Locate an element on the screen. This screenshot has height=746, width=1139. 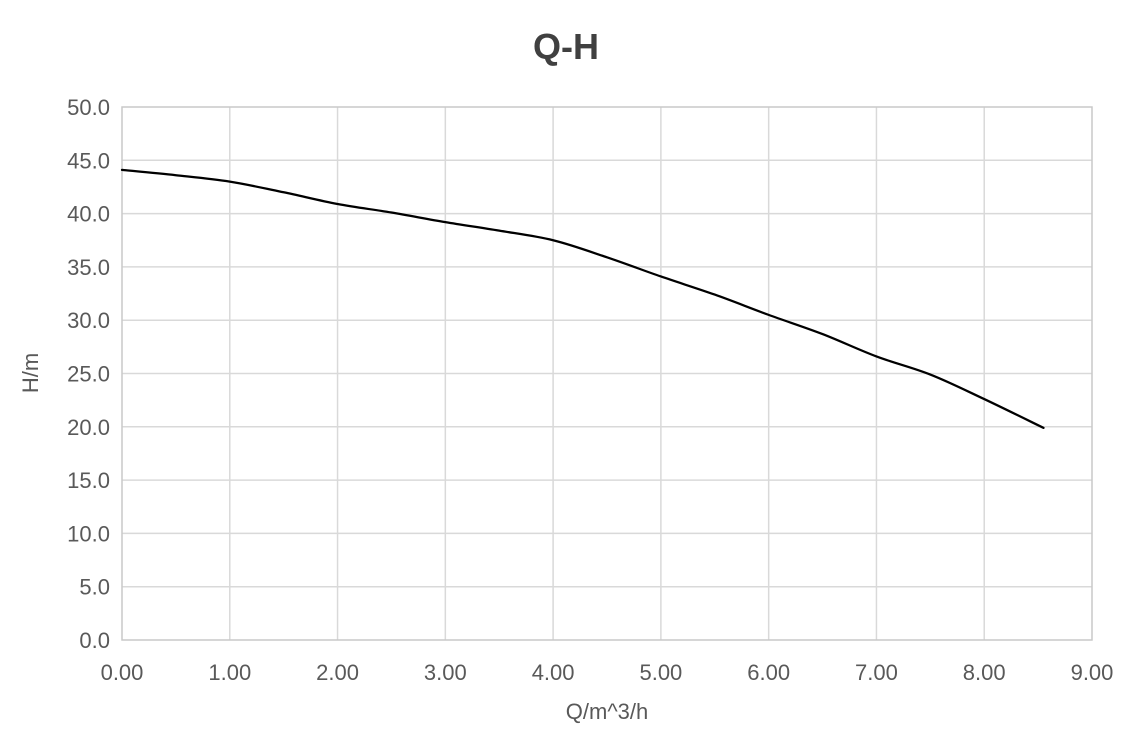
y-tick-label: 25.0 is located at coordinates (88, 374).